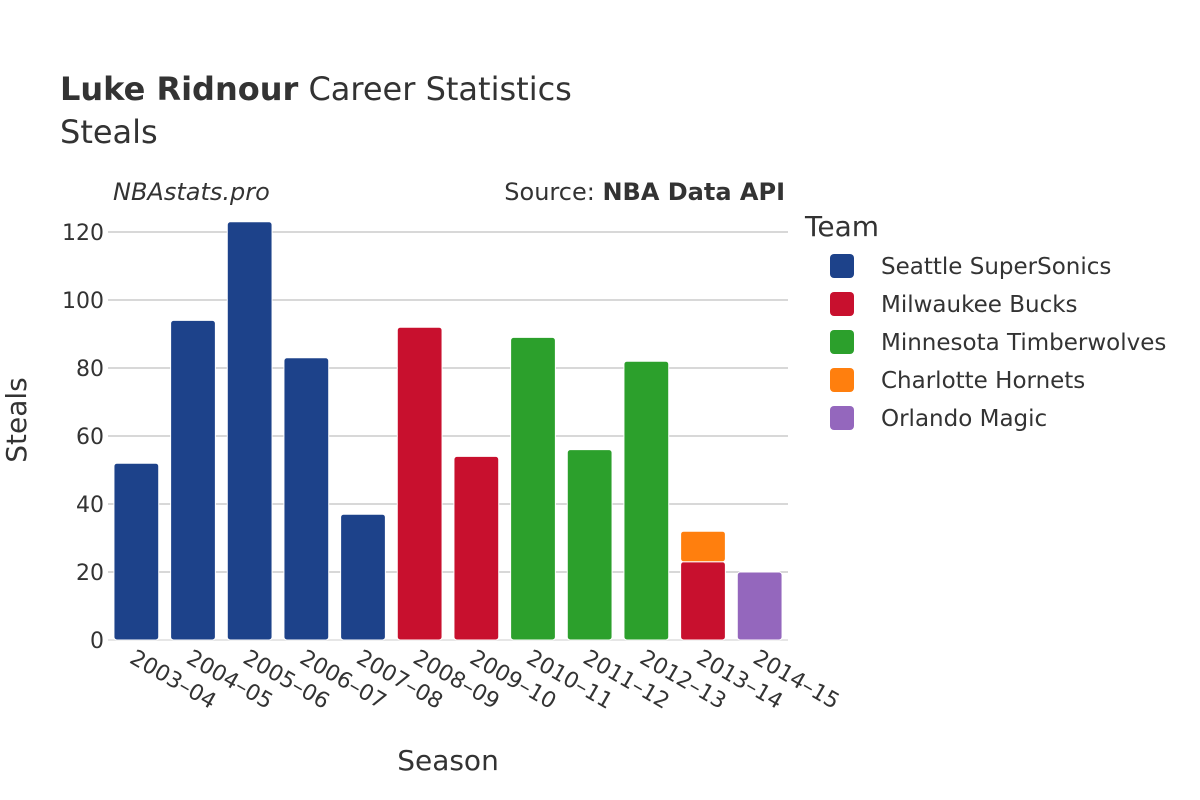 This screenshot has width=1200, height=800. What do you see at coordinates (90, 505) in the screenshot?
I see `y-tick-label: 40` at bounding box center [90, 505].